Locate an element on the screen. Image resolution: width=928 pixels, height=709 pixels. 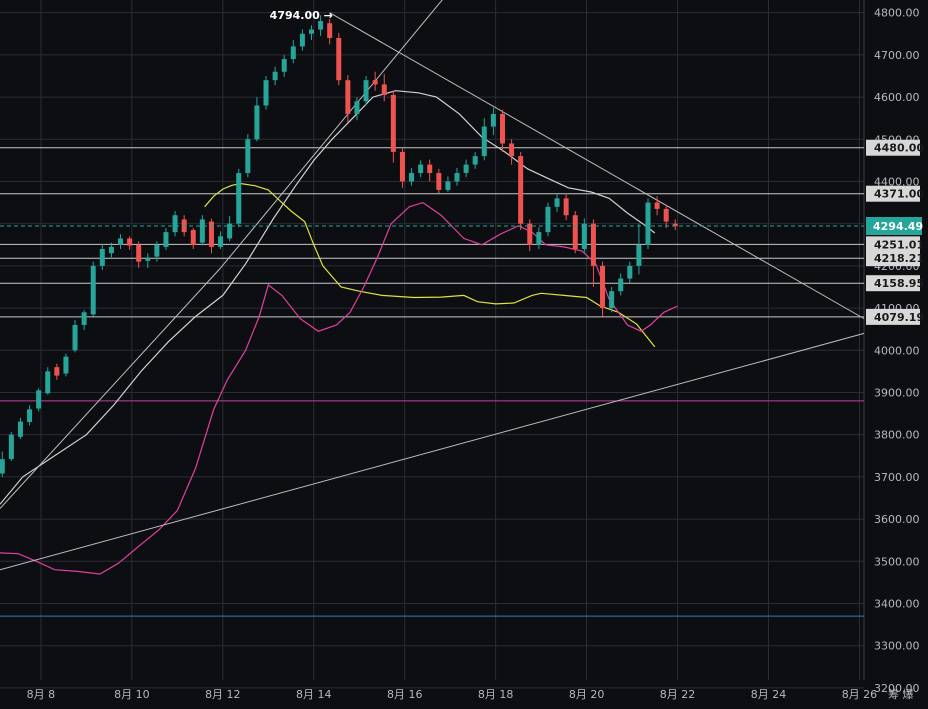
date-tick-label: 8月 14 is located at coordinates (314, 694).